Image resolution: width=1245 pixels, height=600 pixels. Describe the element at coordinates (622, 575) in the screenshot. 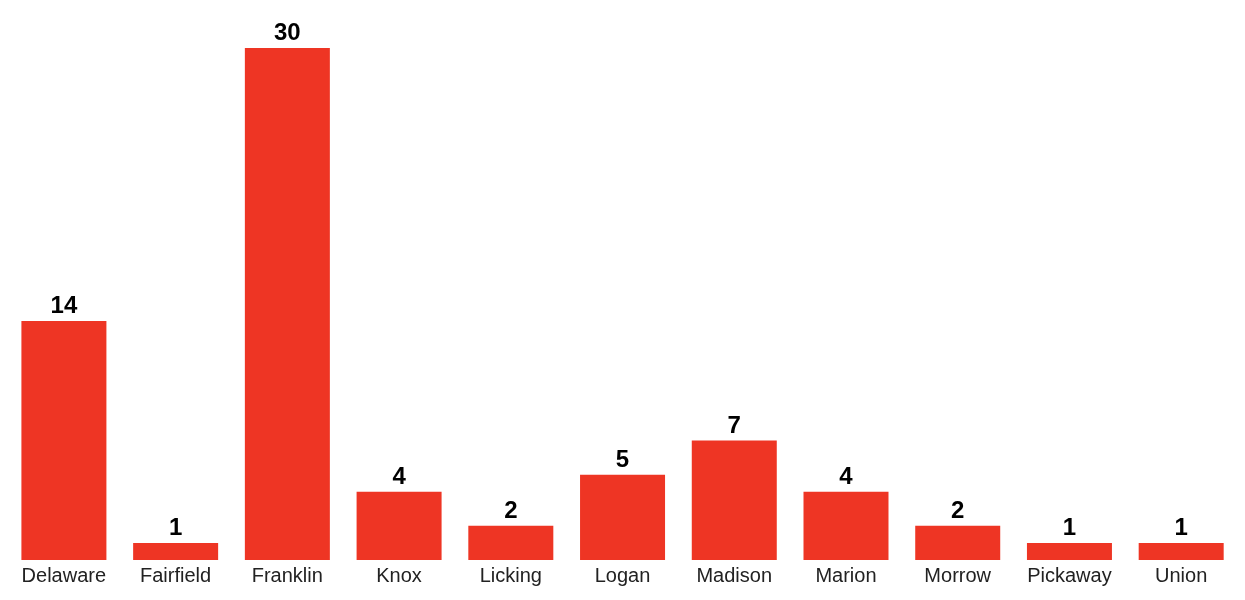

I see `x-tick-label: Logan` at that location.